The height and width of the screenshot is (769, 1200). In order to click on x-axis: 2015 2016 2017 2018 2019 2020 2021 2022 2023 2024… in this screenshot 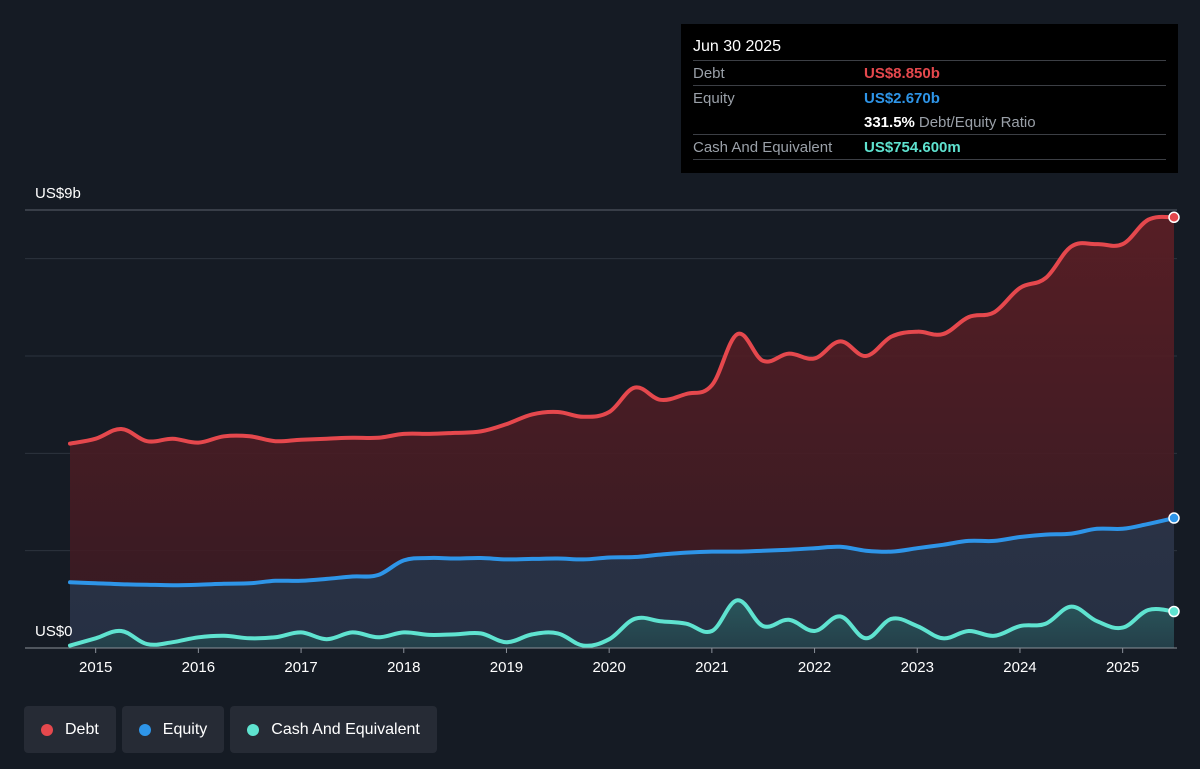, I will do `click(601, 661)`.